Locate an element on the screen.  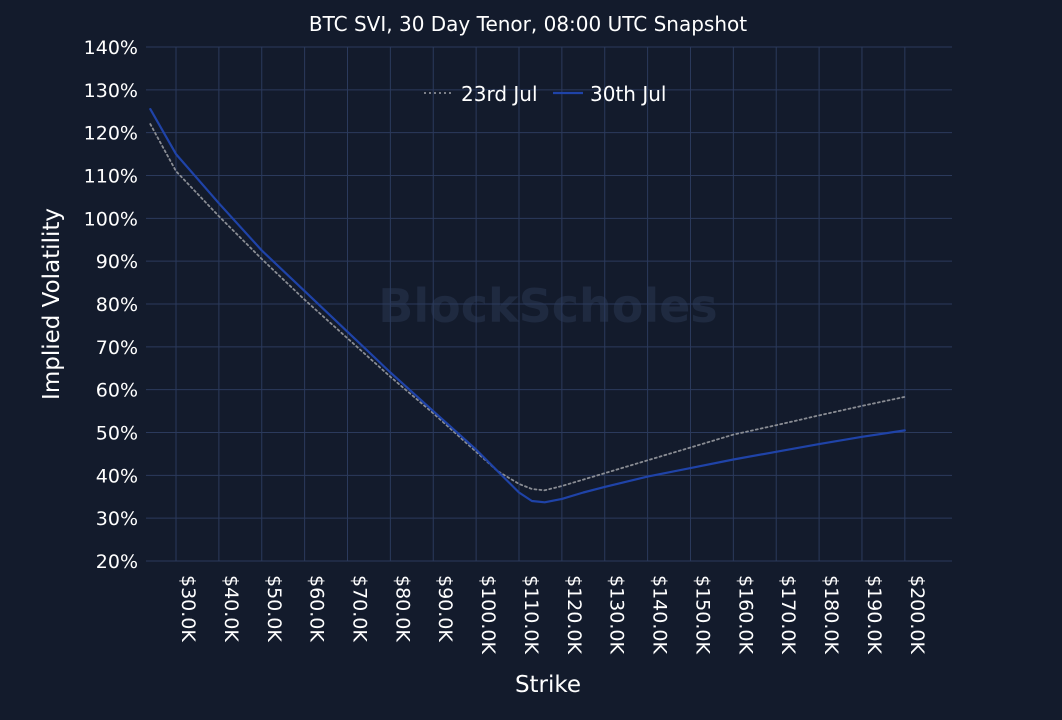
watermark: BlockScholes is located at coordinates (547, 306).